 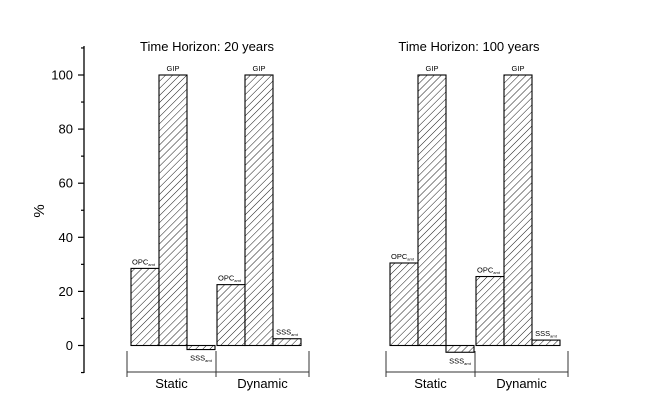 I want to click on y-axis-label: %, so click(x=39, y=210).